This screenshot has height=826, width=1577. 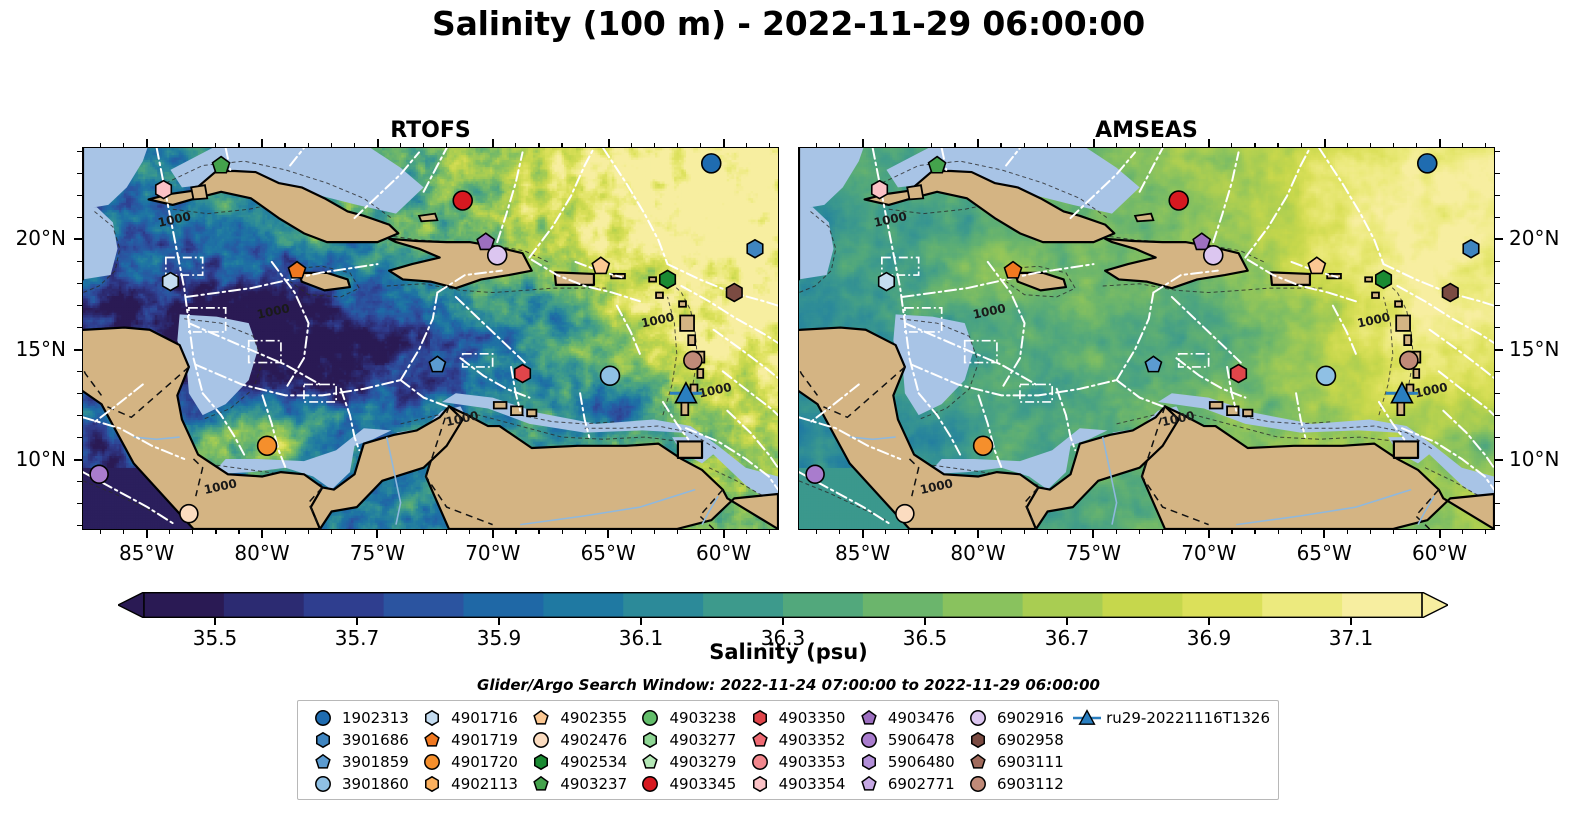 What do you see at coordinates (469, 718) in the screenshot?
I see `legend-item: 4901716` at bounding box center [469, 718].